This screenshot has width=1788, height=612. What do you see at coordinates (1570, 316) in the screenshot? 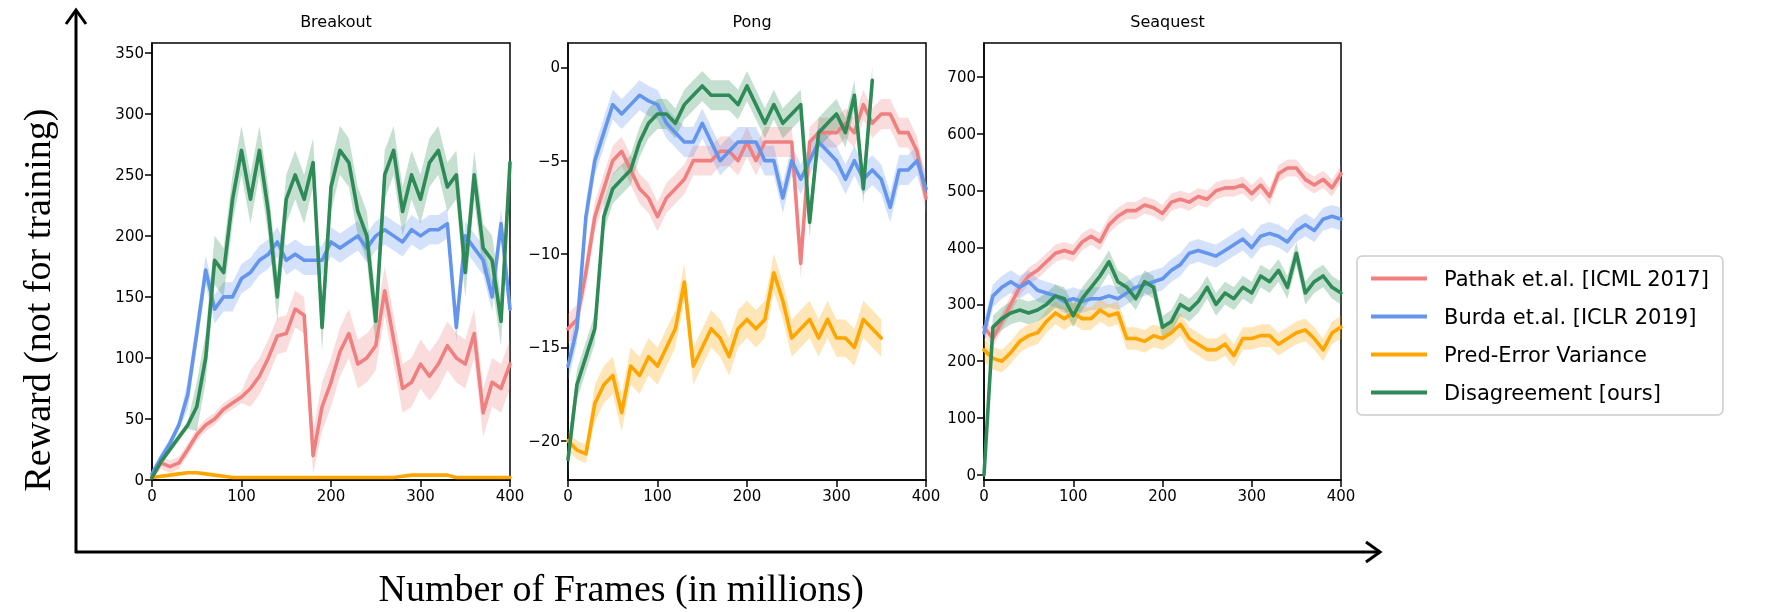
I see `legend-label: Burda et.al. [ICLR 2019]` at bounding box center [1570, 316].